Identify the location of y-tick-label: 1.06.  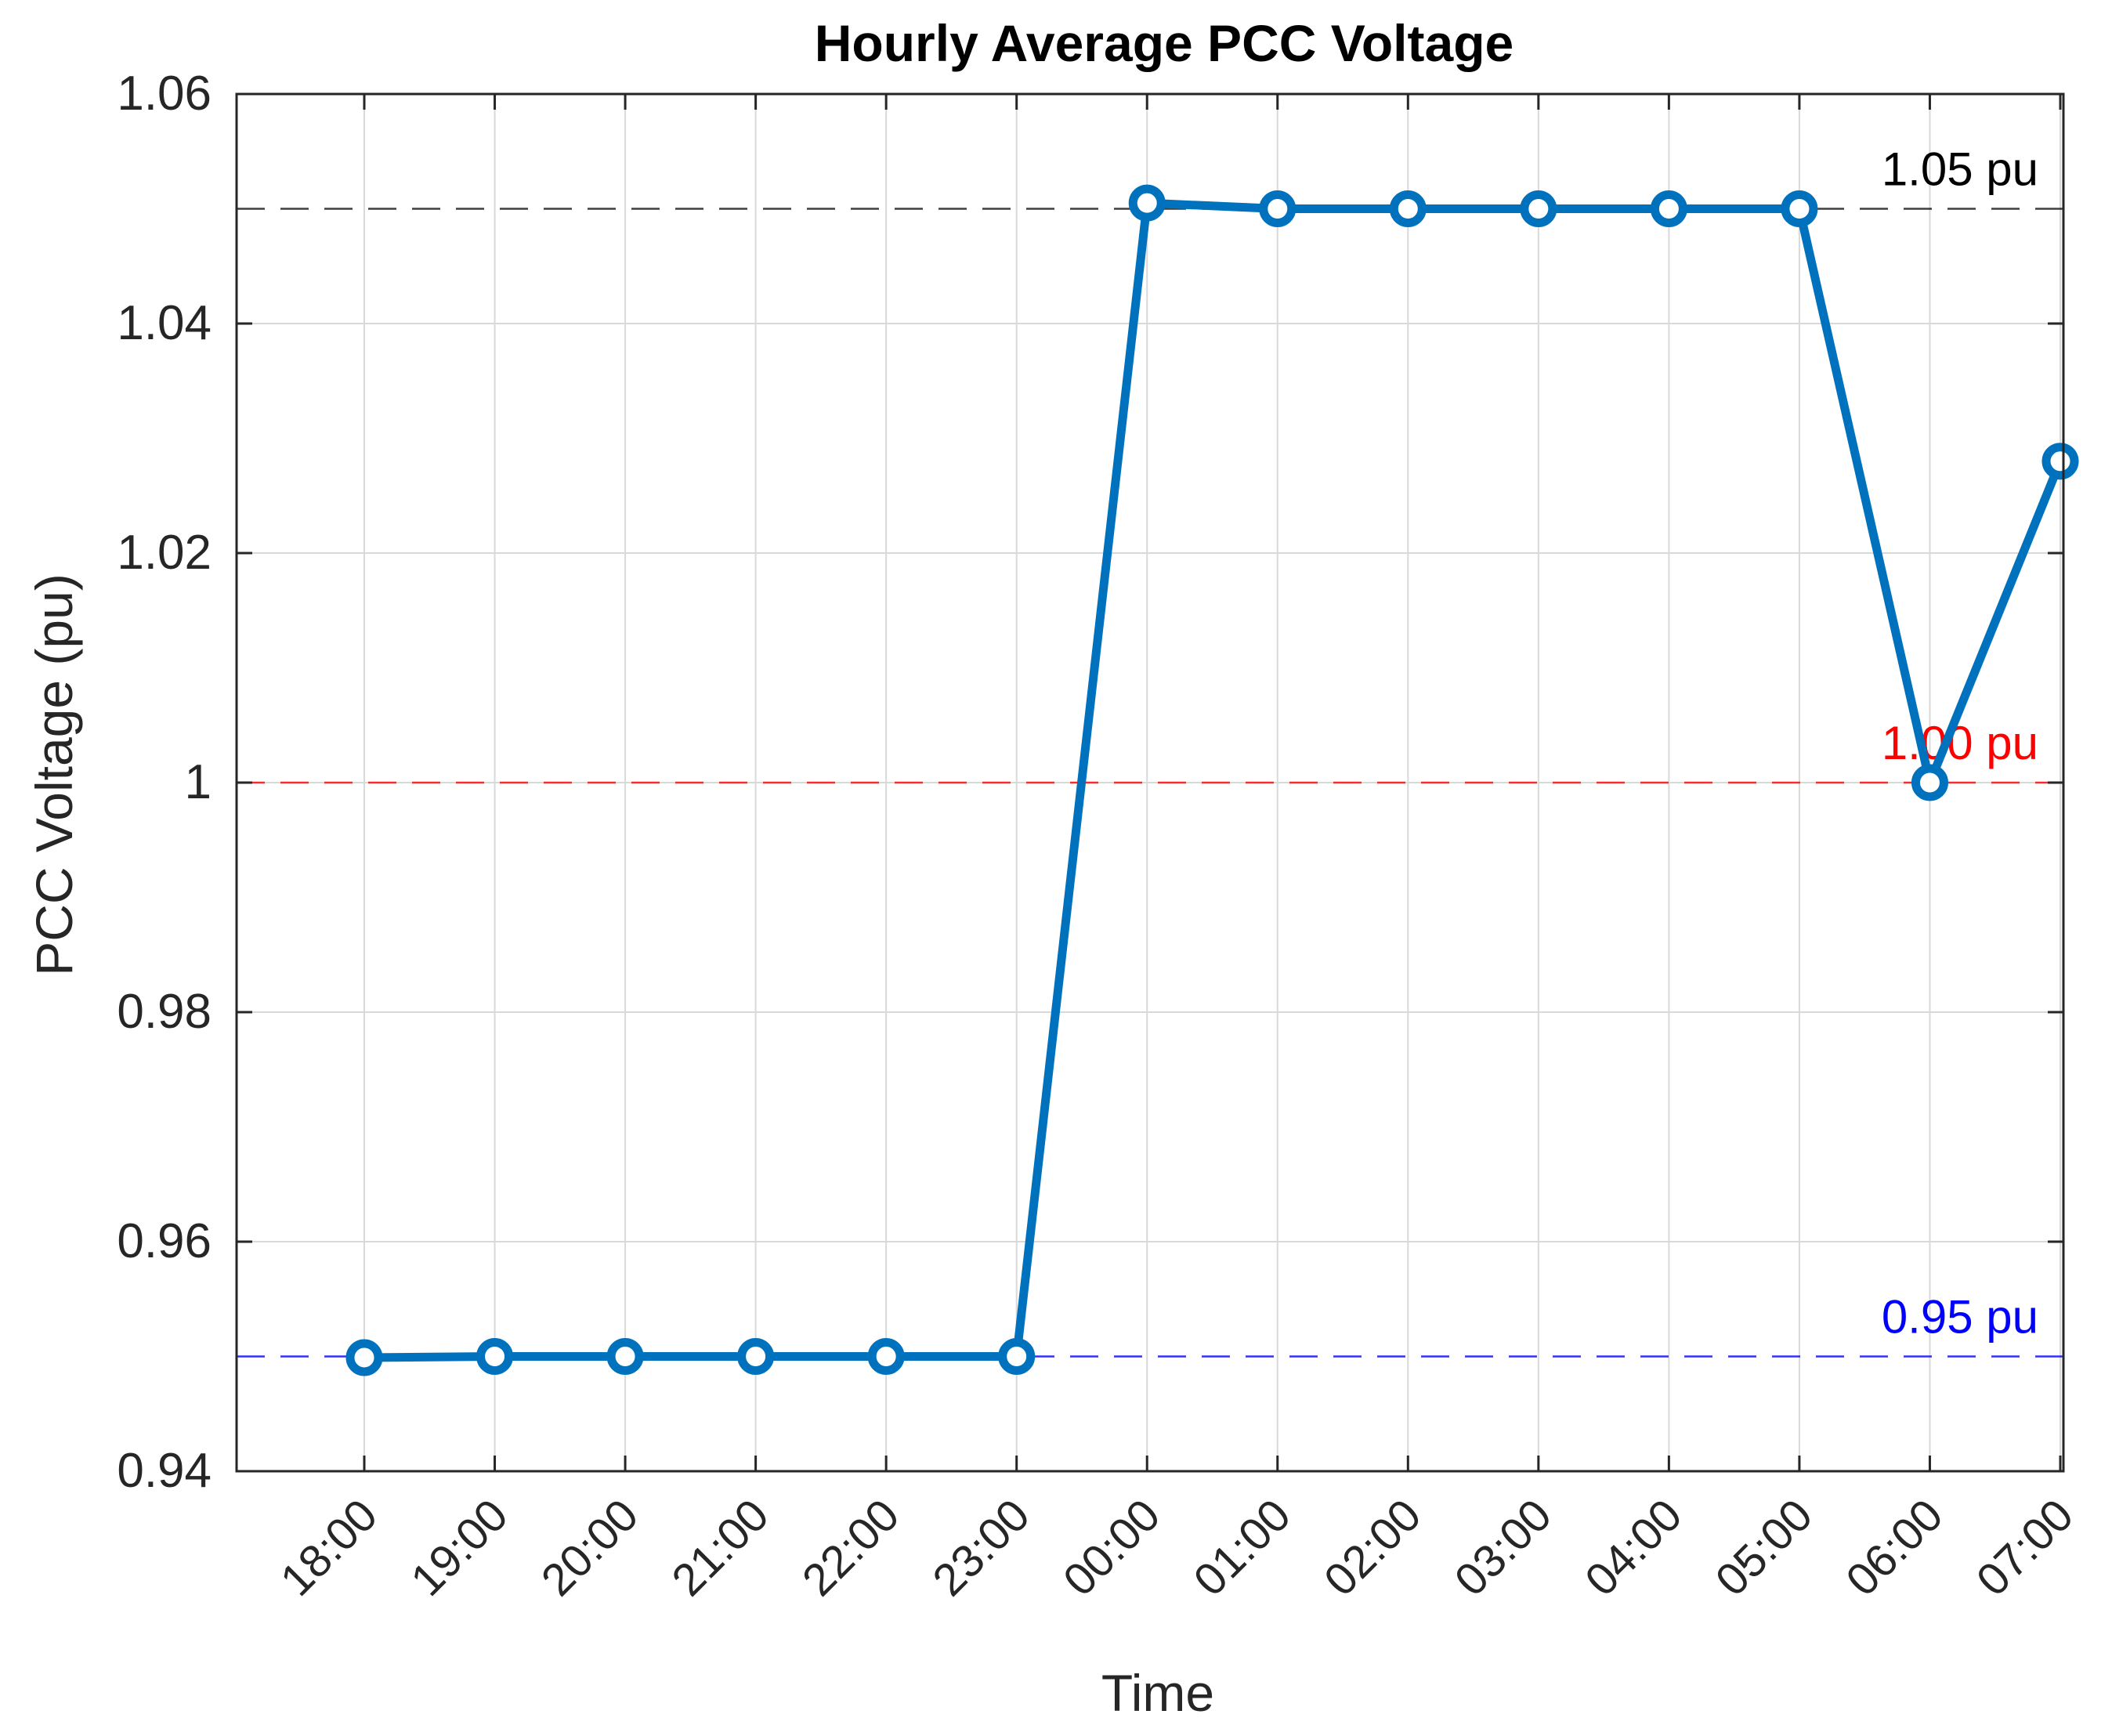
(164, 94).